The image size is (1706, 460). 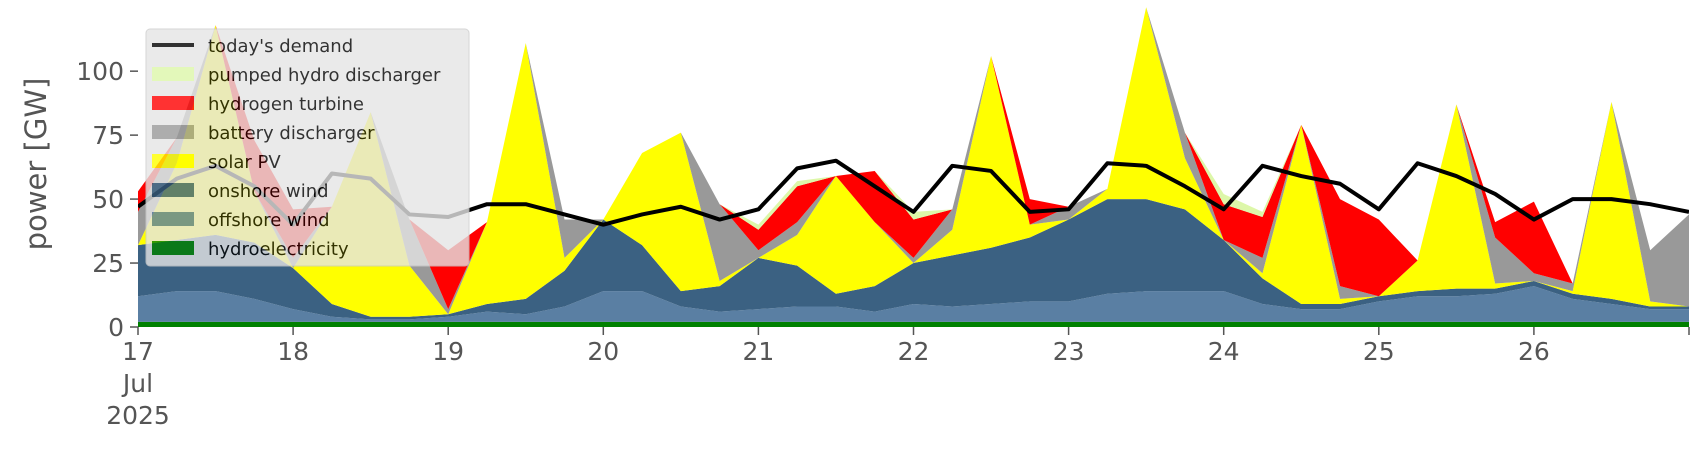 What do you see at coordinates (280, 46) in the screenshot?
I see `legend-label-today-s-demand: today's demand` at bounding box center [280, 46].